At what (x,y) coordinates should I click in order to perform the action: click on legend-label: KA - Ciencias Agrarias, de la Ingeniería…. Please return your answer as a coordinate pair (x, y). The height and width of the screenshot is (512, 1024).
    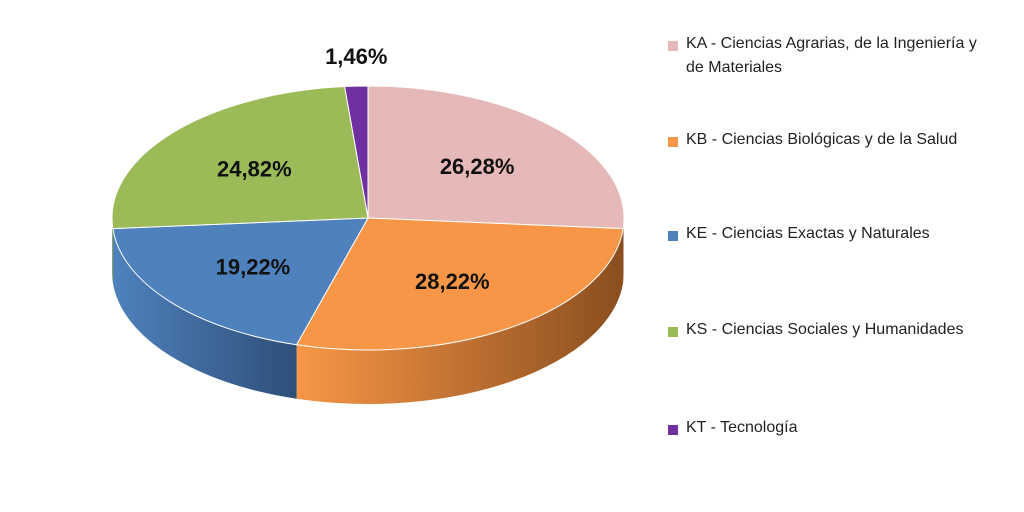
    Looking at the image, I should click on (831, 55).